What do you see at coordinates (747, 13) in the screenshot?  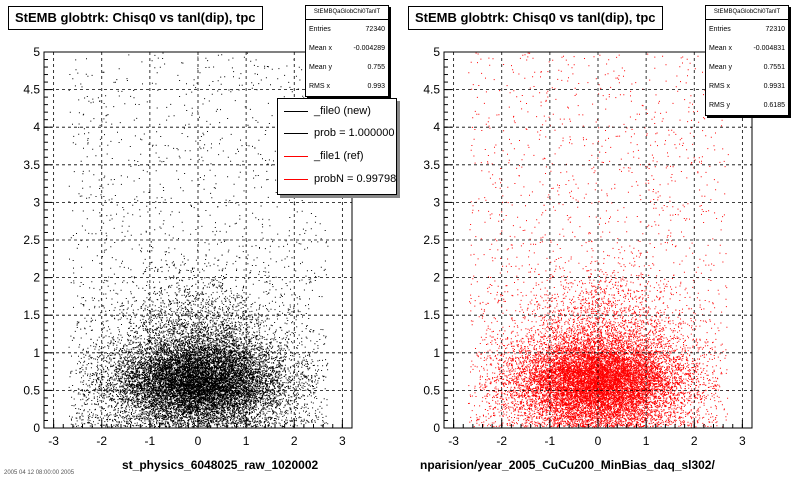 I see `right-stats-name: StEMBQaGlobChi0TanlT` at bounding box center [747, 13].